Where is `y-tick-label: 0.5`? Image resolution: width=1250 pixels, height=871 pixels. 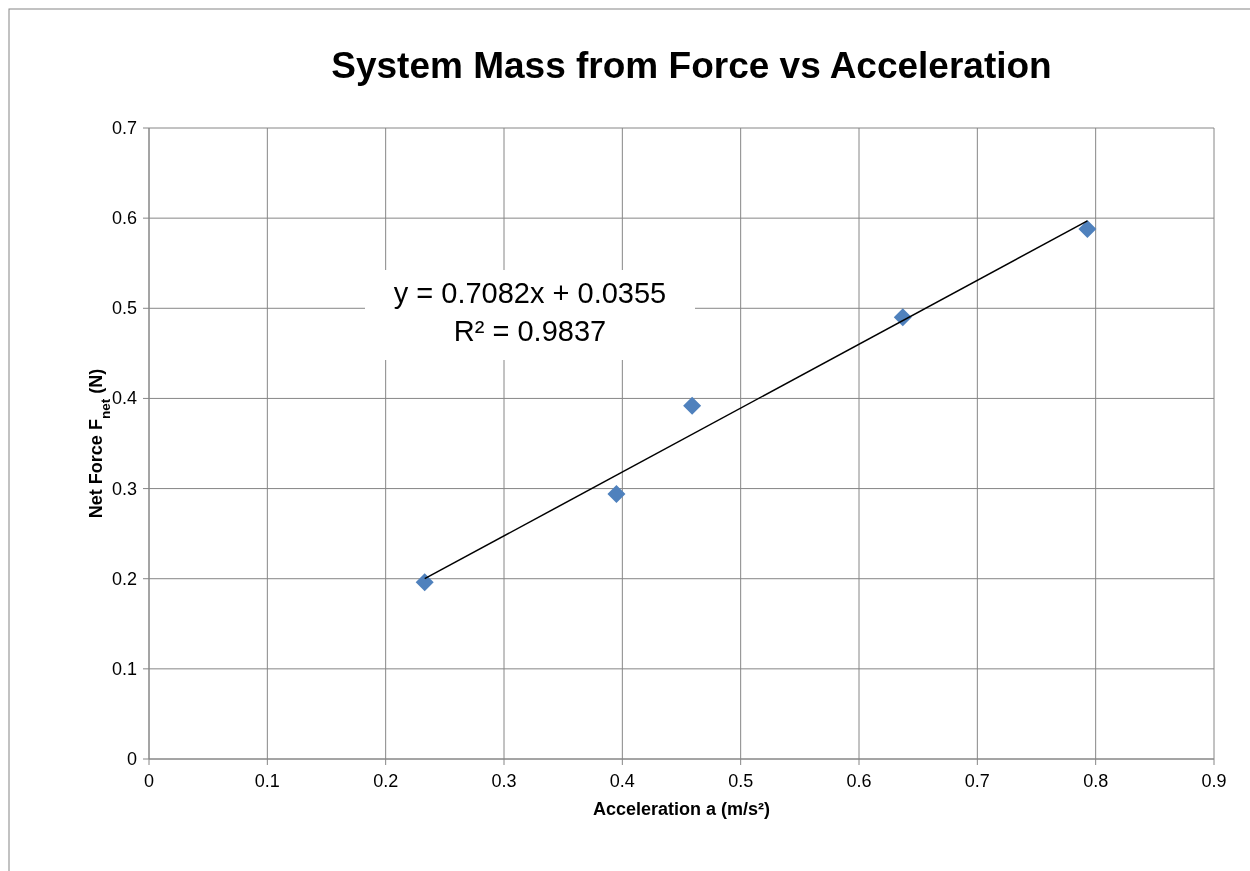
y-tick-label: 0.5 is located at coordinates (124, 308).